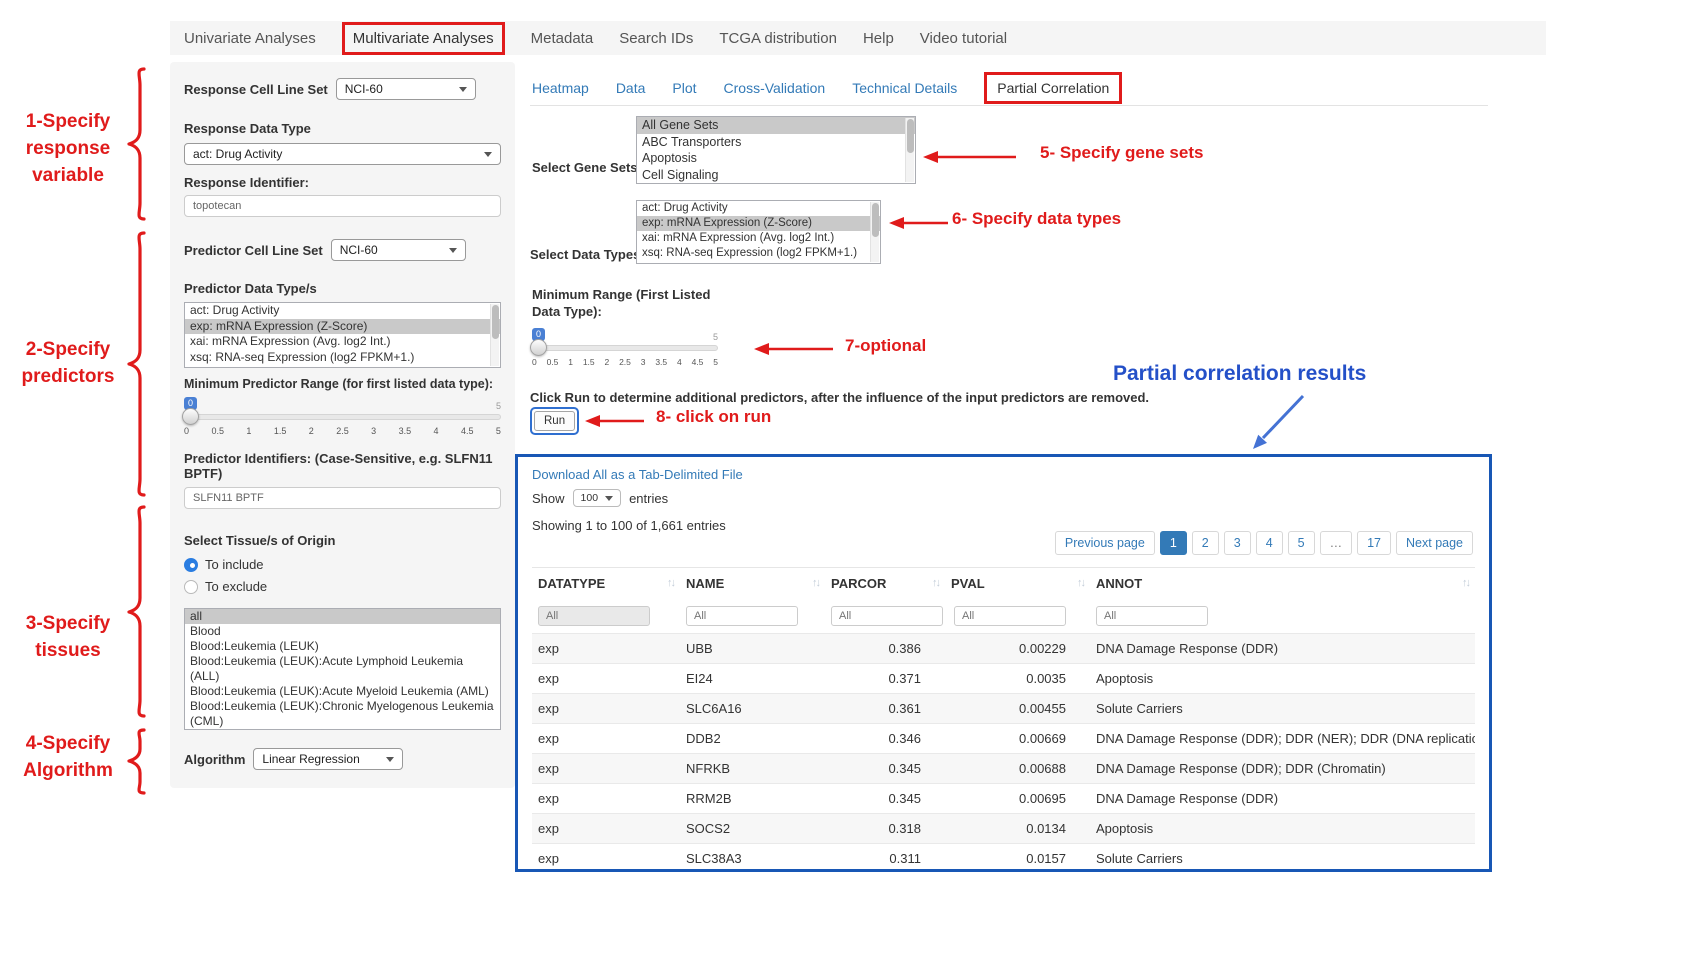 This screenshot has height=956, width=1700. What do you see at coordinates (1152, 616) in the screenshot?
I see `filter-annot-input` at bounding box center [1152, 616].